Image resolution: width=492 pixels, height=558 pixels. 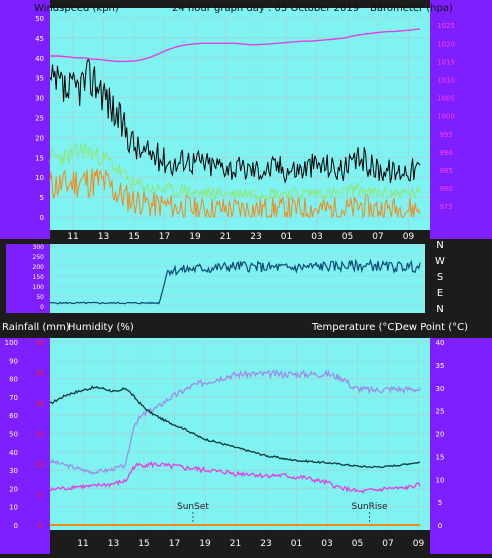 I want to click on barometer-tick-label: 1020, so click(x=446, y=44).